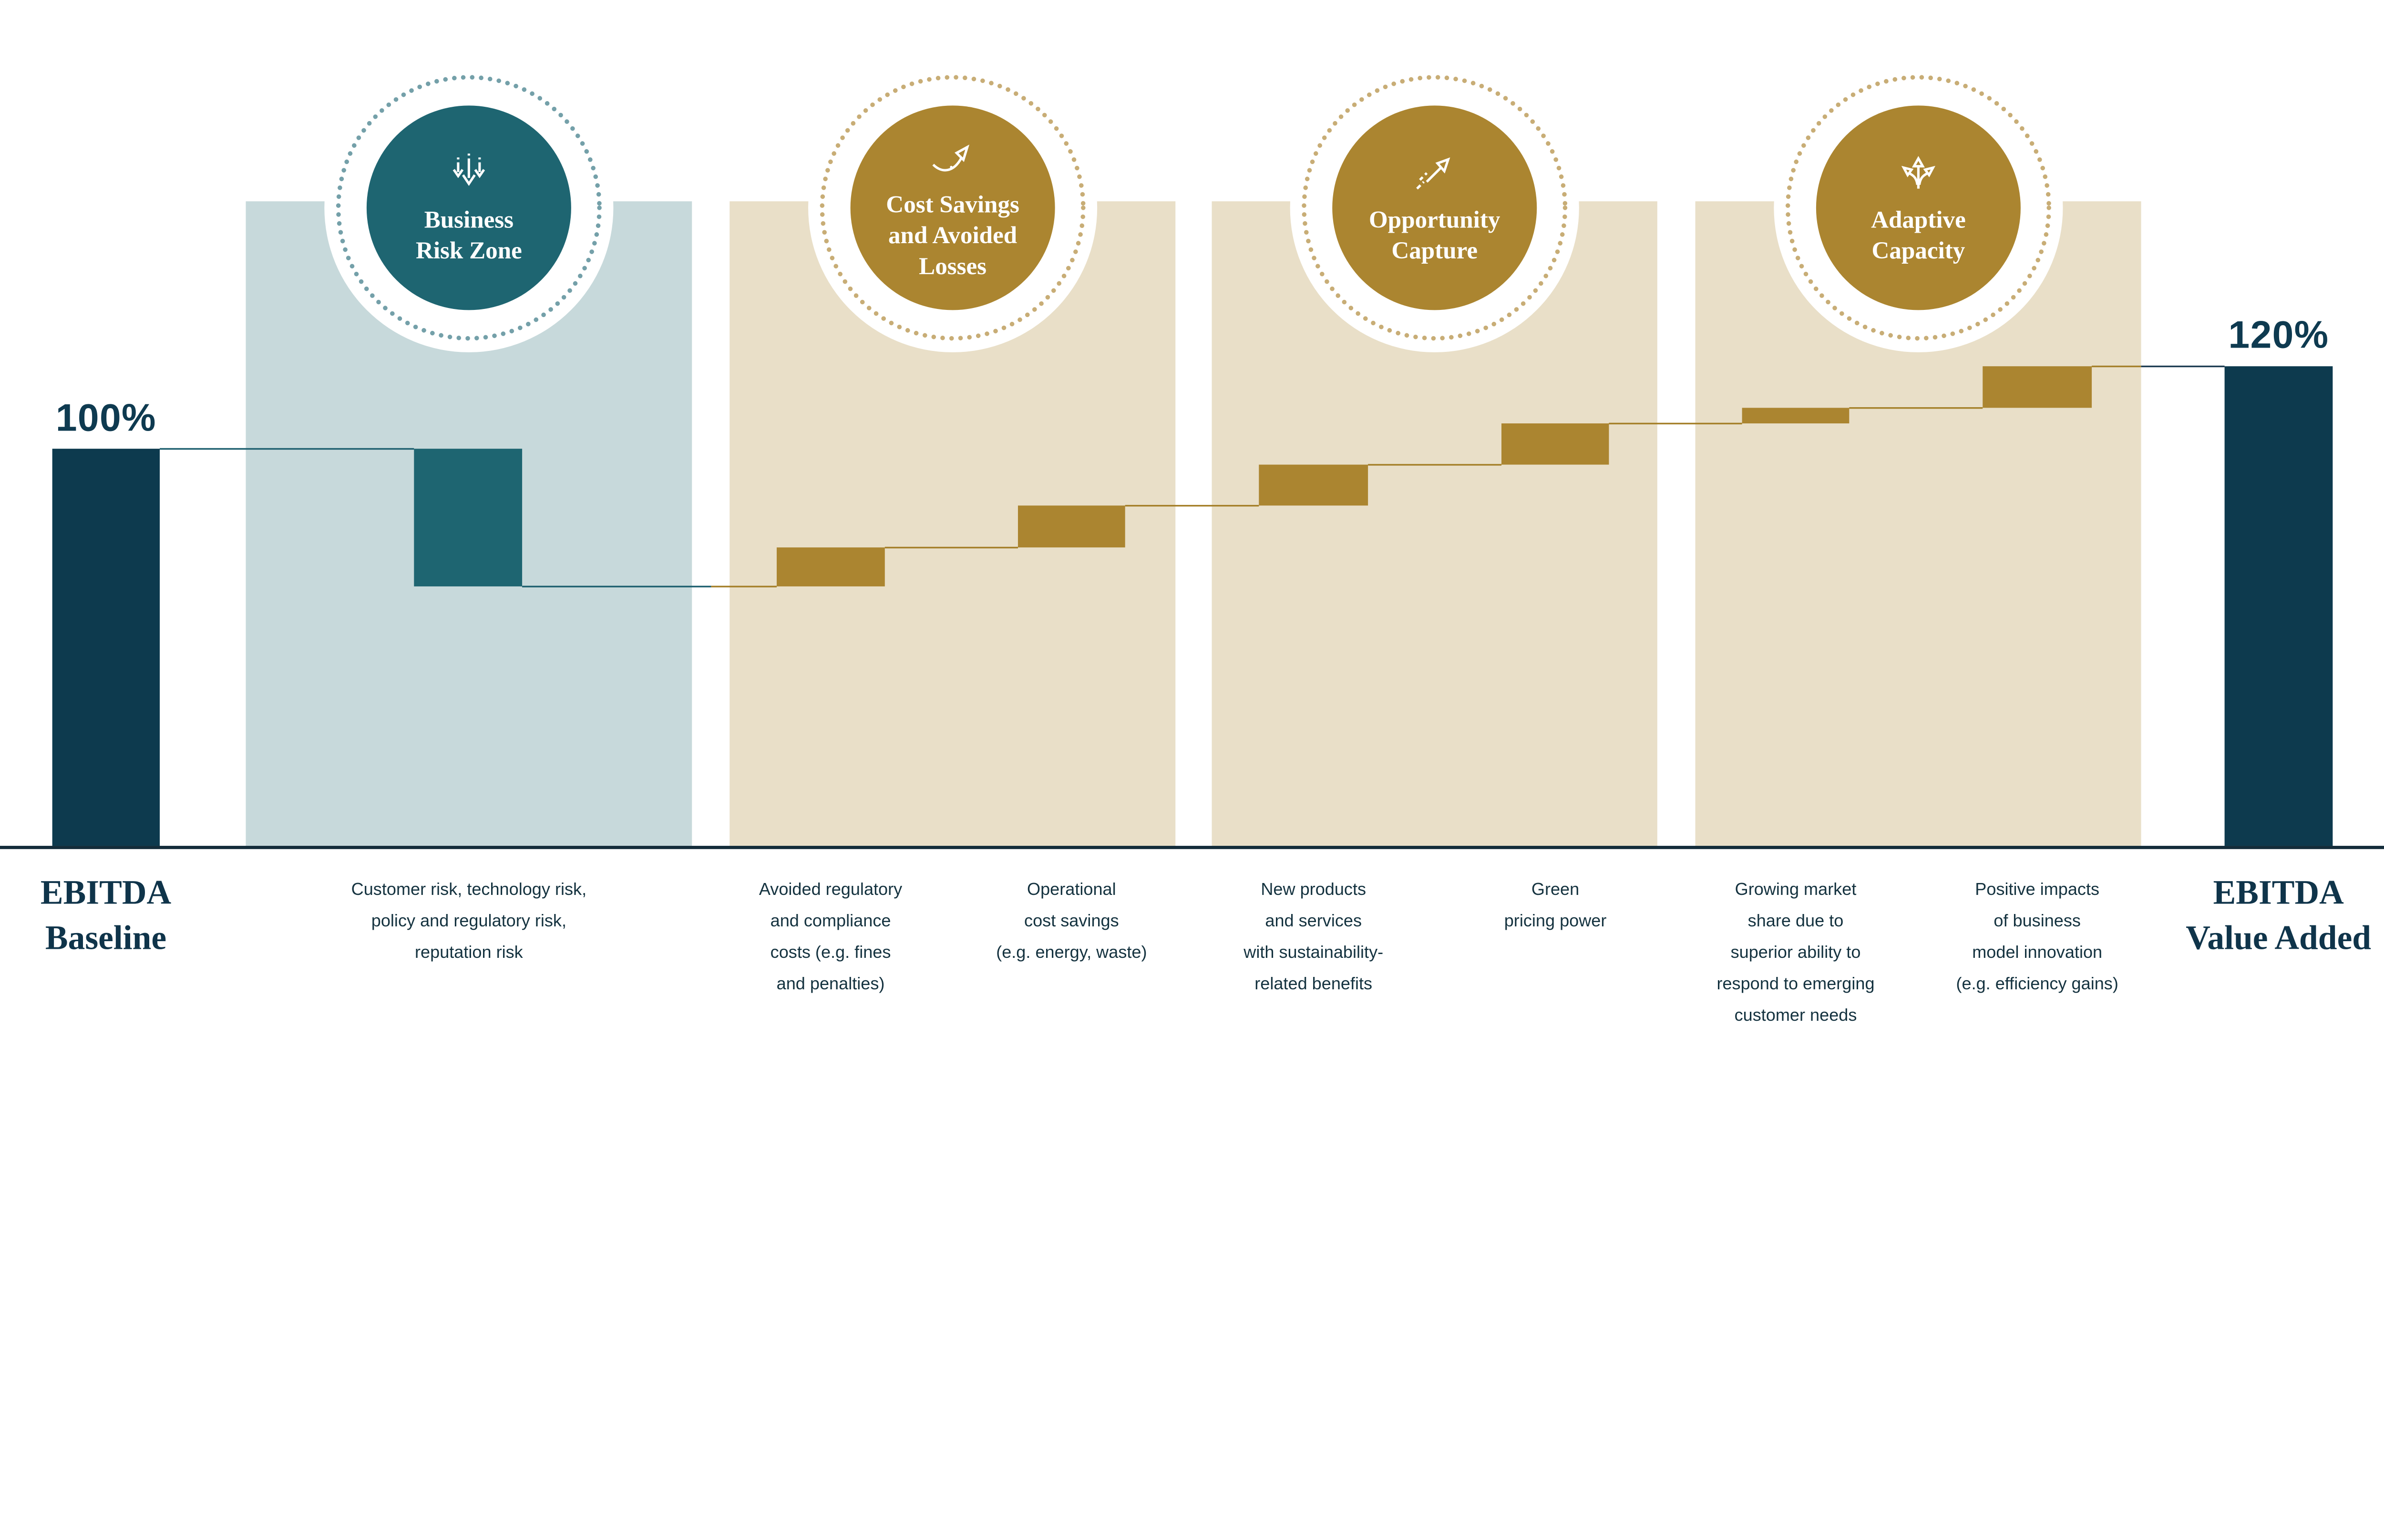 The height and width of the screenshot is (1540, 2384). What do you see at coordinates (1796, 416) in the screenshot?
I see `bar-market-share` at bounding box center [1796, 416].